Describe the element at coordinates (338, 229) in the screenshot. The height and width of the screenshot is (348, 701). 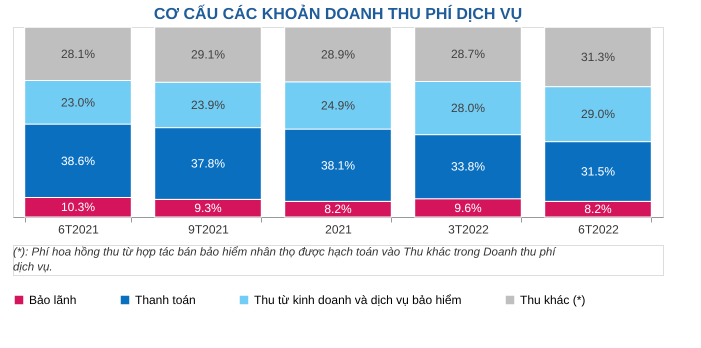
I see `x-tick-label: 2021` at that location.